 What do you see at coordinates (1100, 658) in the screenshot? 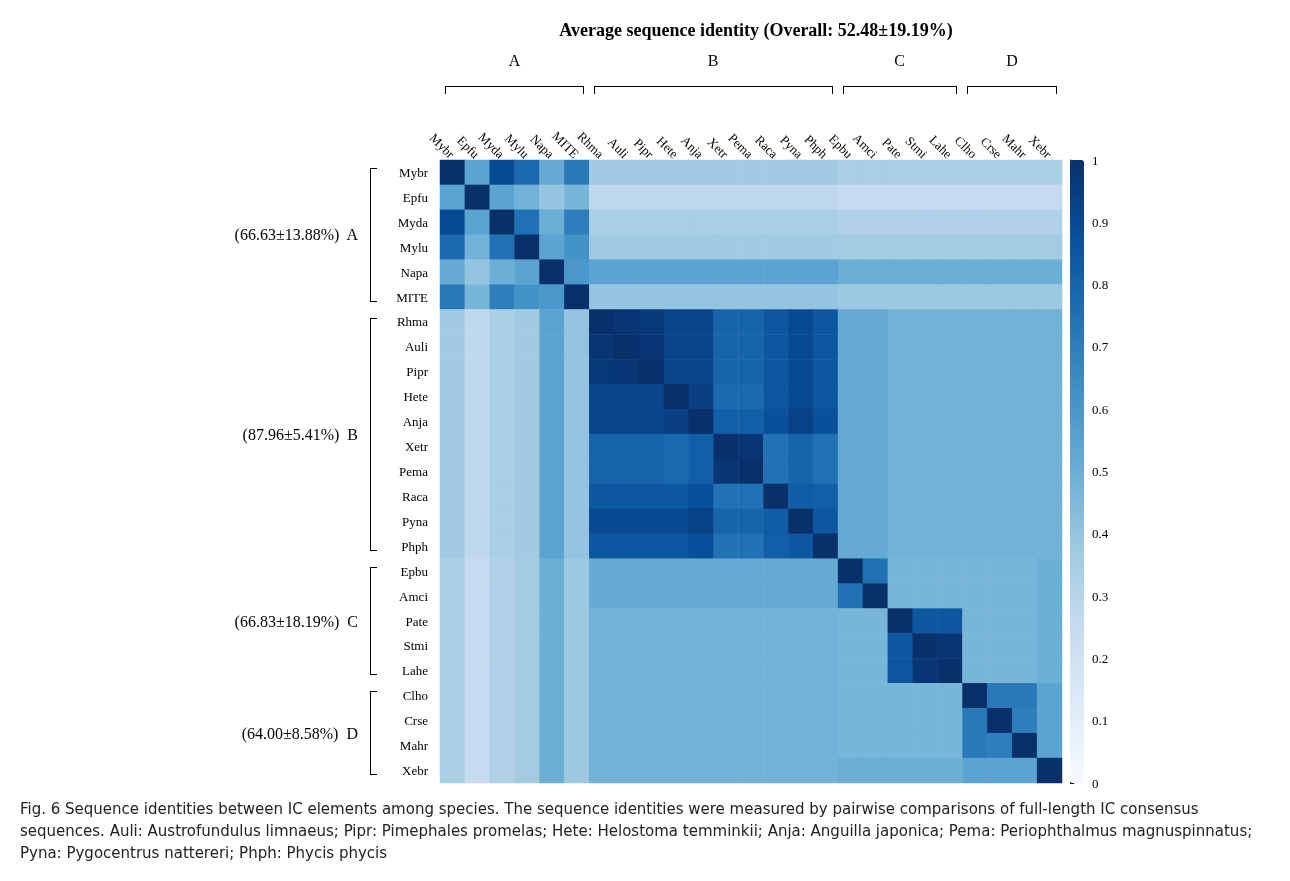
I see `color-bar-label: 0.2` at bounding box center [1100, 658].